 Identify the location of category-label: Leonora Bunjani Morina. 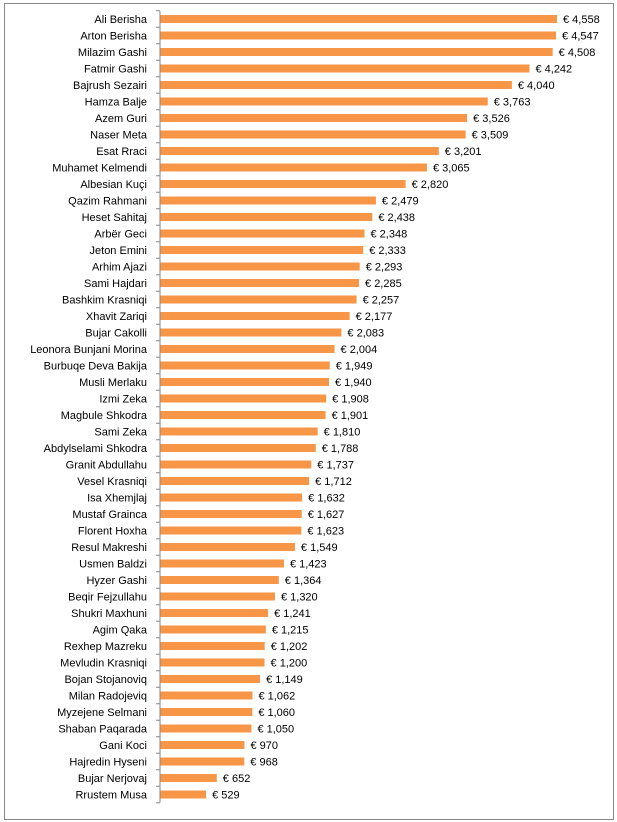
(89, 350).